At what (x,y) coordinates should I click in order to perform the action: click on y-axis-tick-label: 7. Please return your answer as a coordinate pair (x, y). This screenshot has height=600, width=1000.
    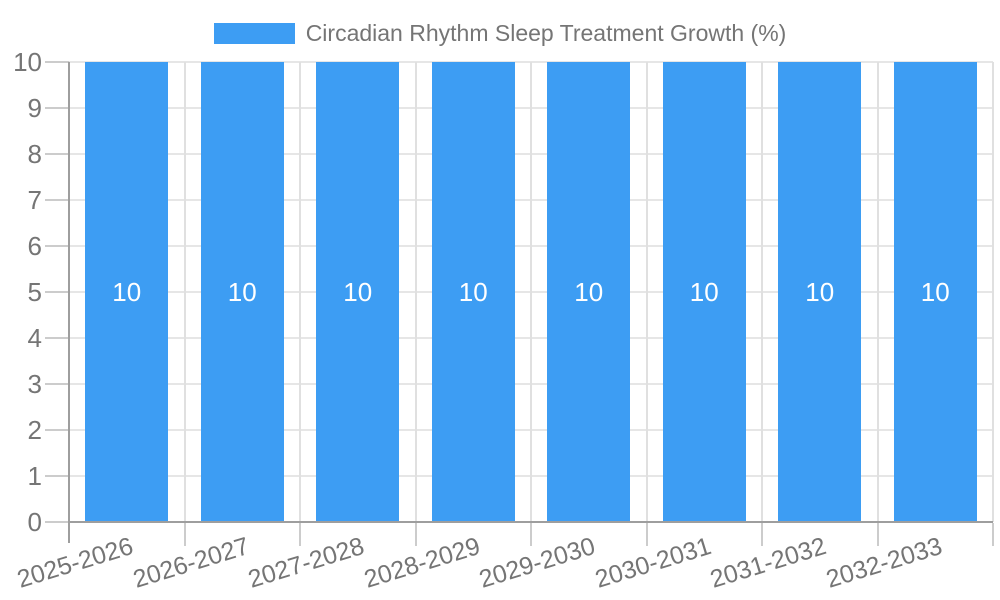
    Looking at the image, I should click on (34, 200).